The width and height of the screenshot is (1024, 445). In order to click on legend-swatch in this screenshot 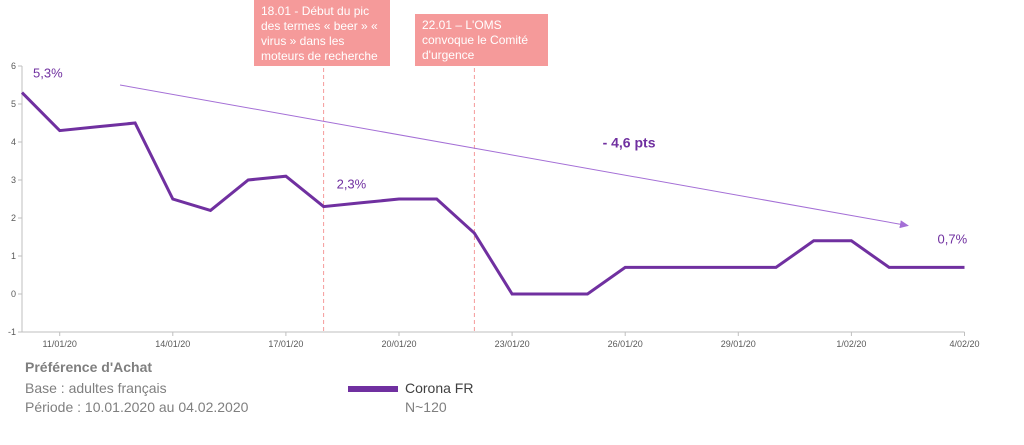, I will do `click(373, 389)`.